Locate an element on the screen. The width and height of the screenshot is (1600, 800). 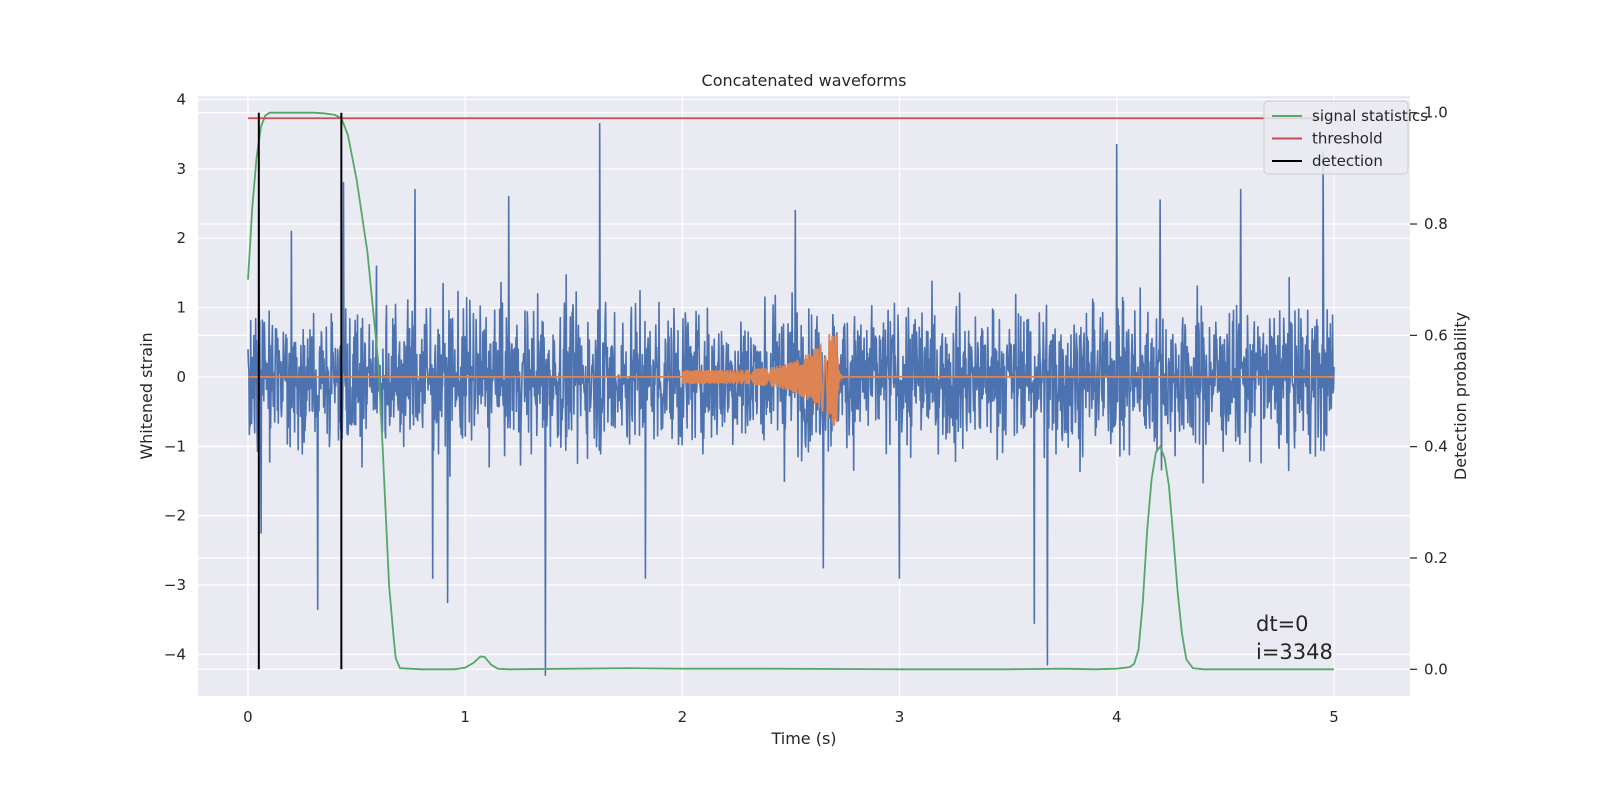
y-tick-label: −2 is located at coordinates (175, 516).